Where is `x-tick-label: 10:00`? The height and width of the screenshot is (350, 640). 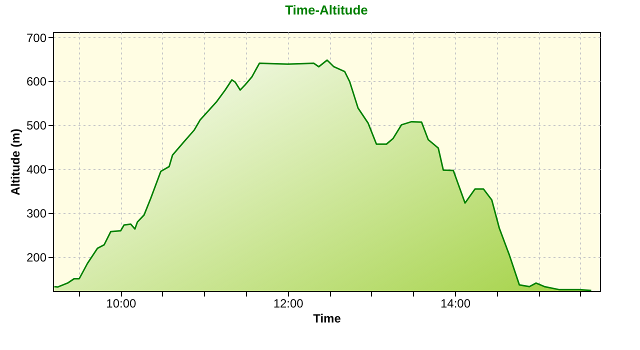 x-tick-label: 10:00 is located at coordinates (121, 303).